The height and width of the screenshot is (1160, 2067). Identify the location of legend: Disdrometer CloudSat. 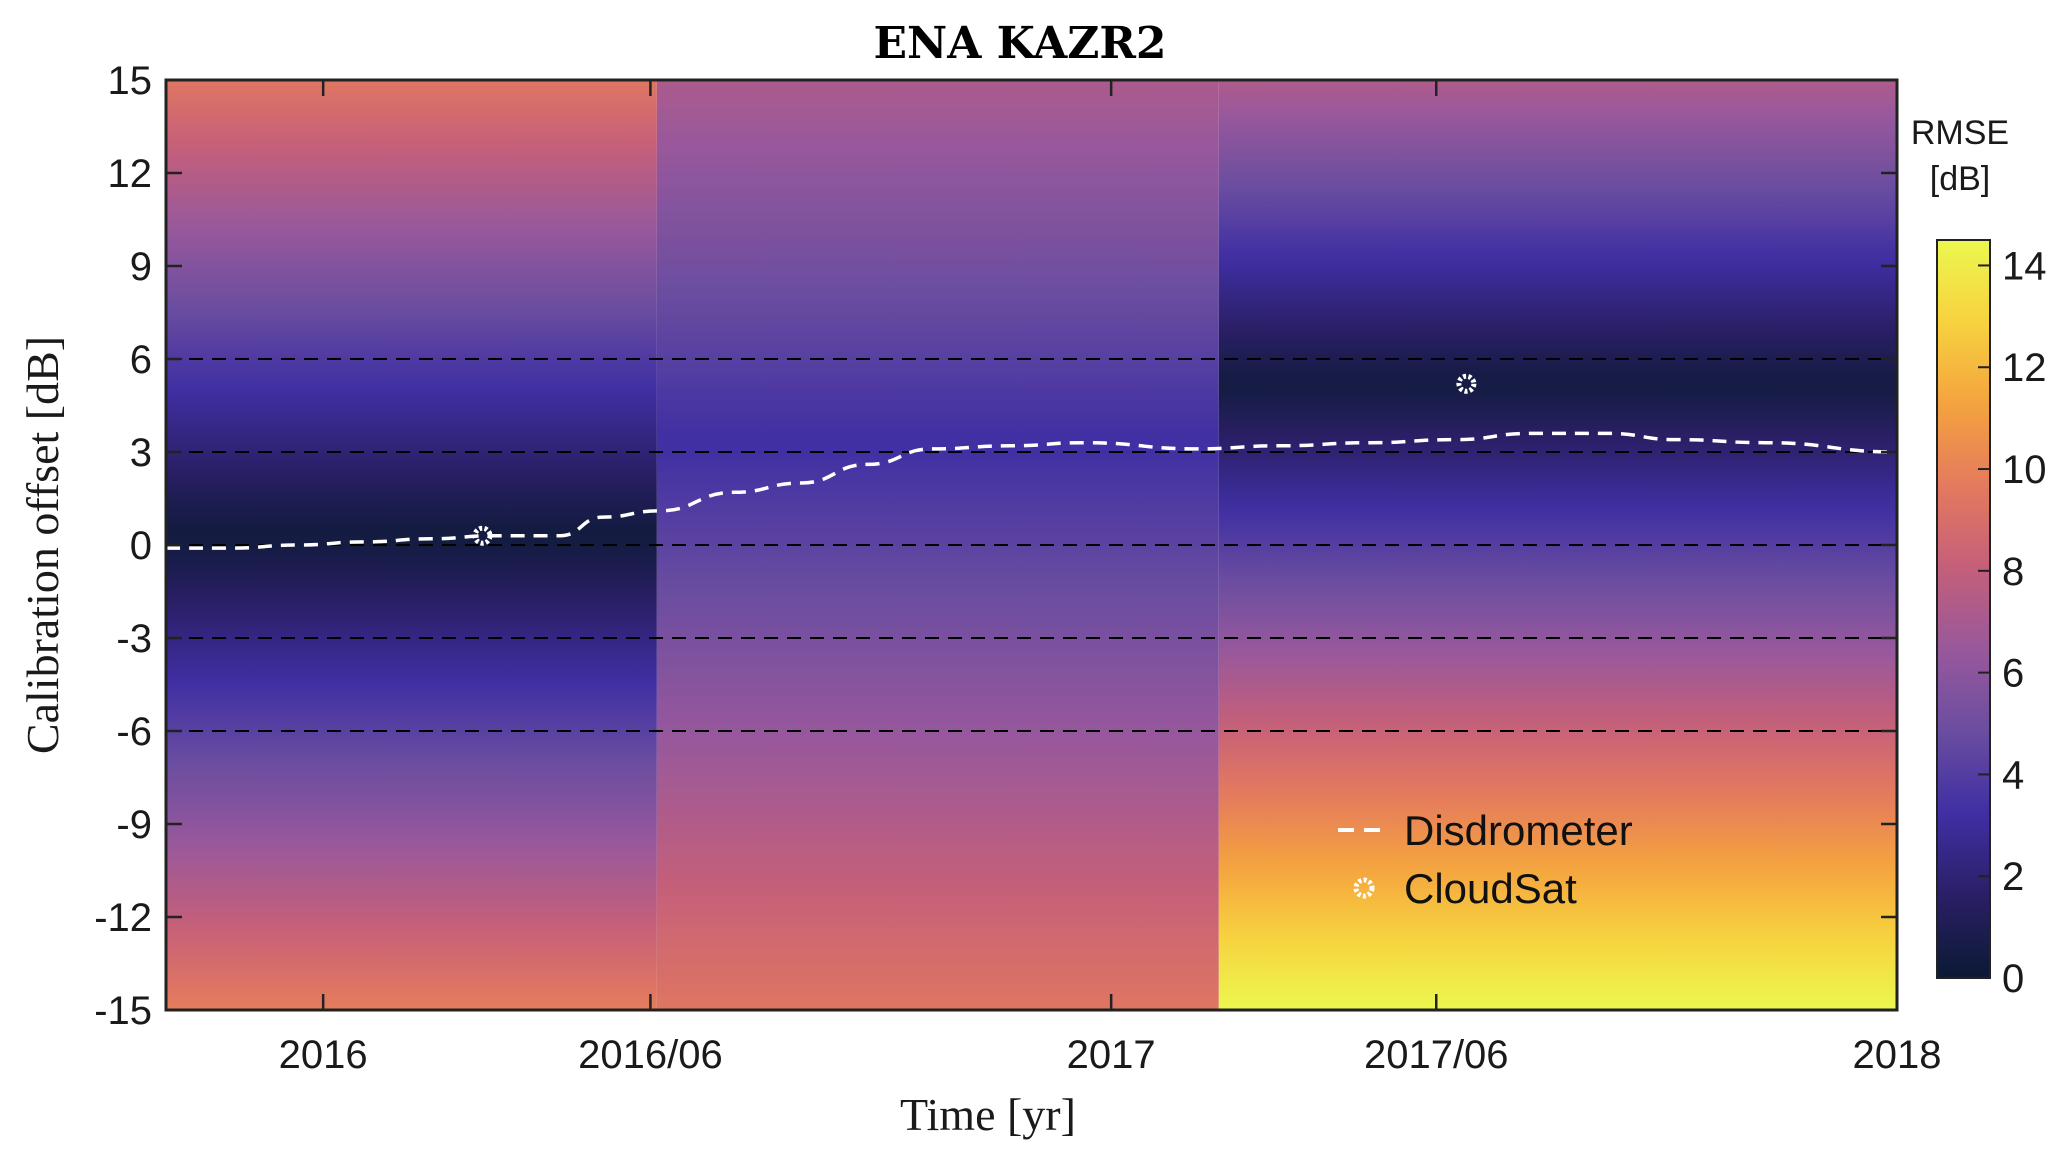
(1485, 859).